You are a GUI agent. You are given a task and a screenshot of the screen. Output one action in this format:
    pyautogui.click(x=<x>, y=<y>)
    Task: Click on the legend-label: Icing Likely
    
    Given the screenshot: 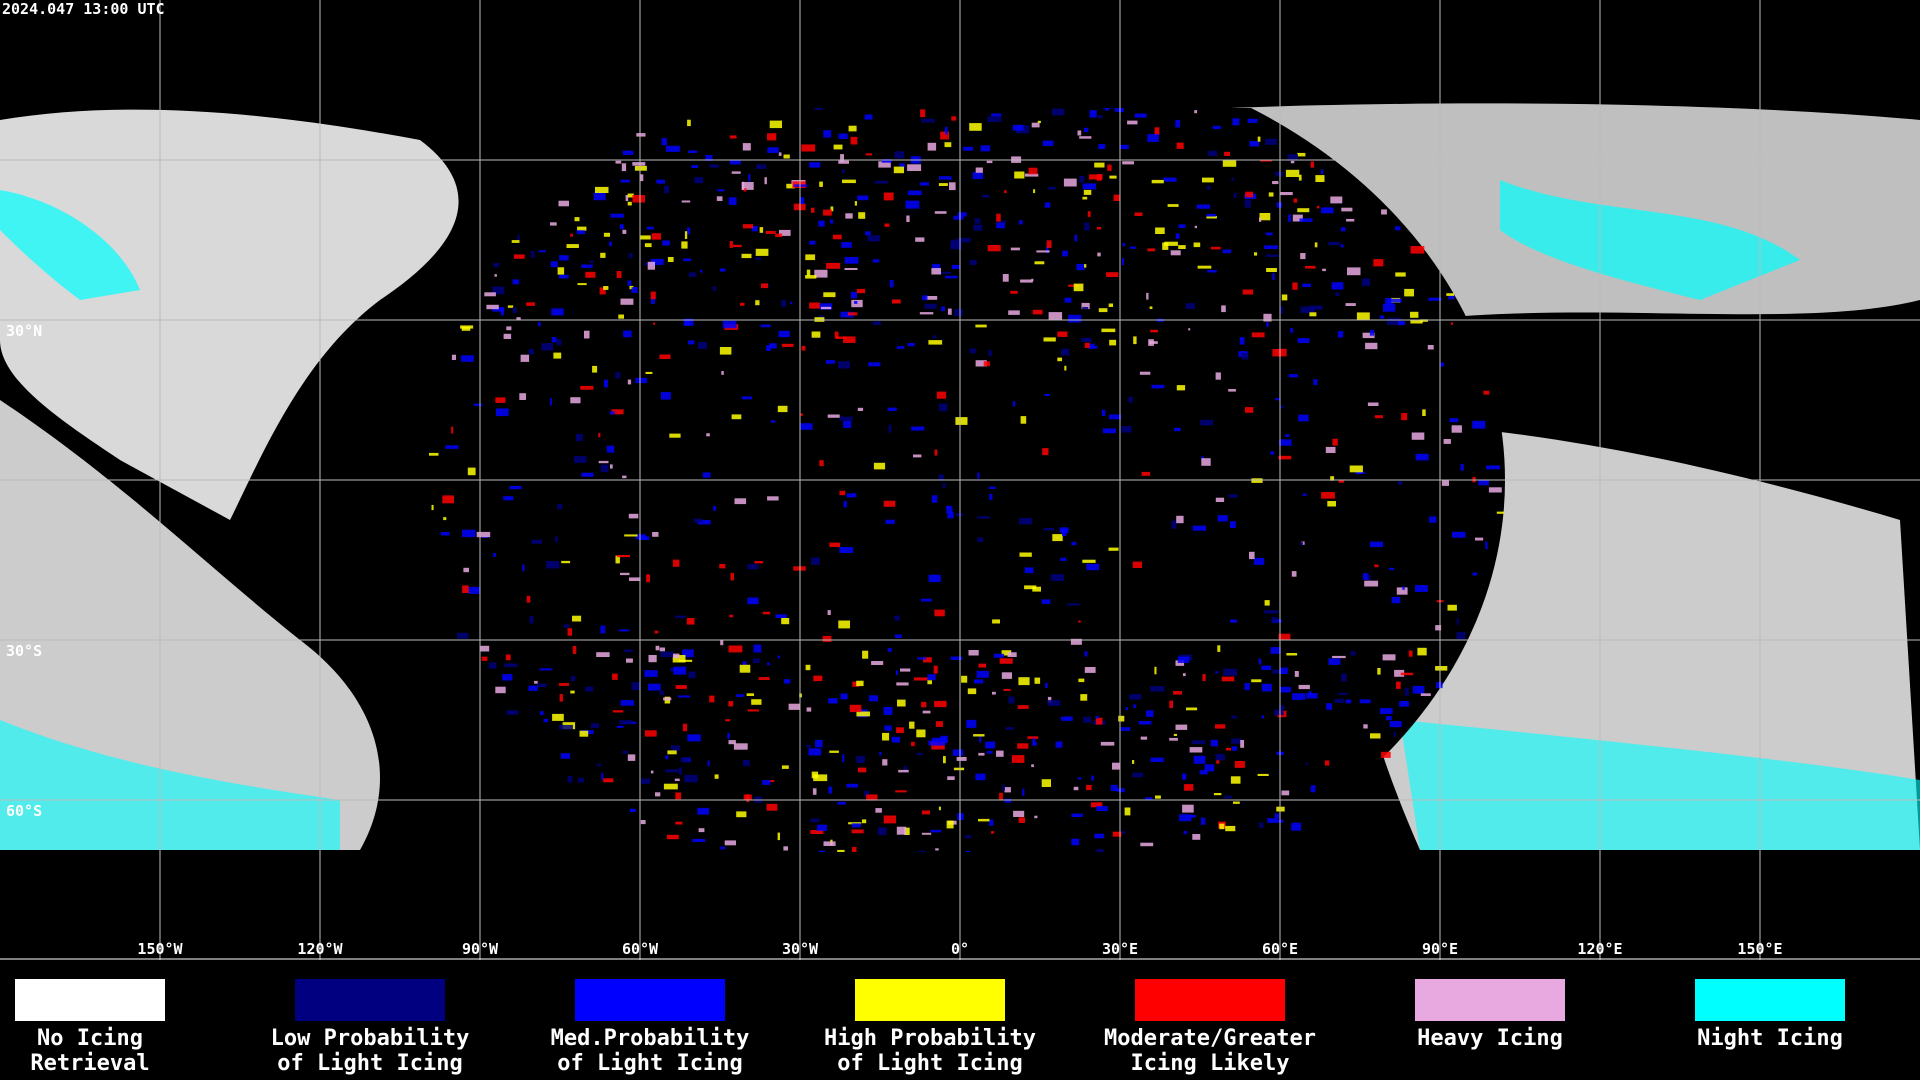 What is the action you would take?
    pyautogui.click(x=1210, y=1063)
    